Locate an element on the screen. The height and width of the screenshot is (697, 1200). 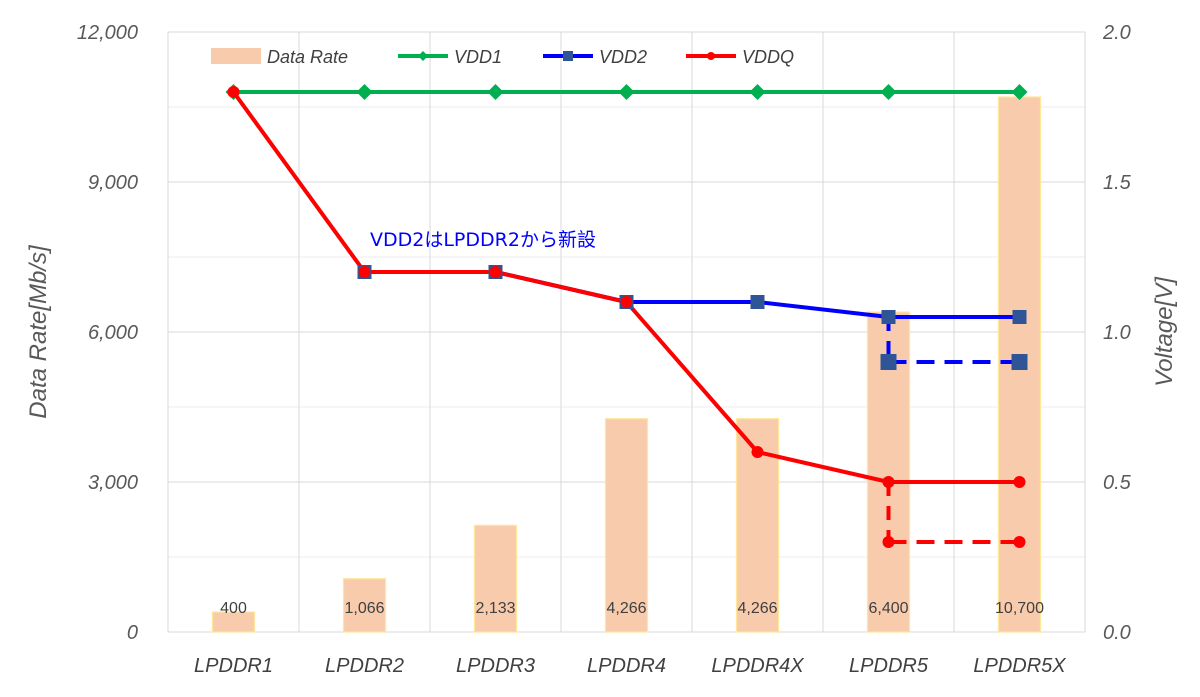
bar-lpddr1 is located at coordinates (233, 622).